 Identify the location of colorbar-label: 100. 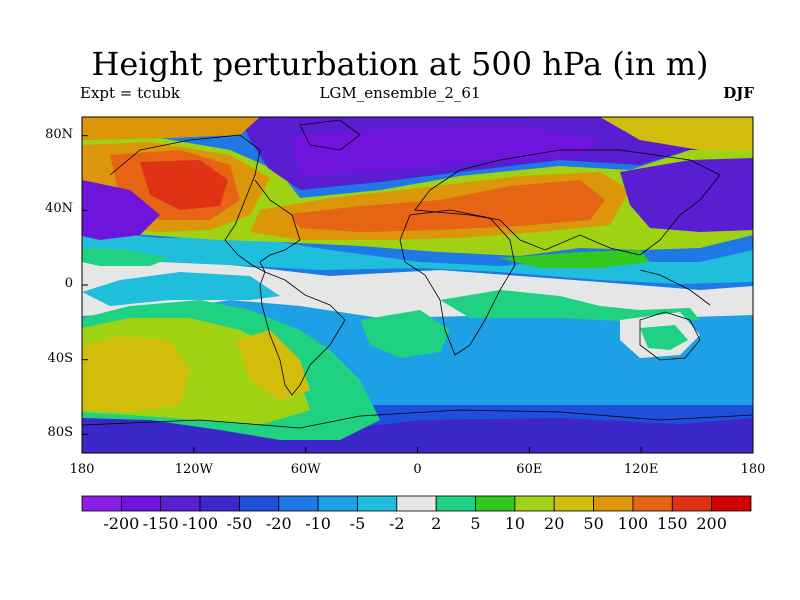
(633, 523).